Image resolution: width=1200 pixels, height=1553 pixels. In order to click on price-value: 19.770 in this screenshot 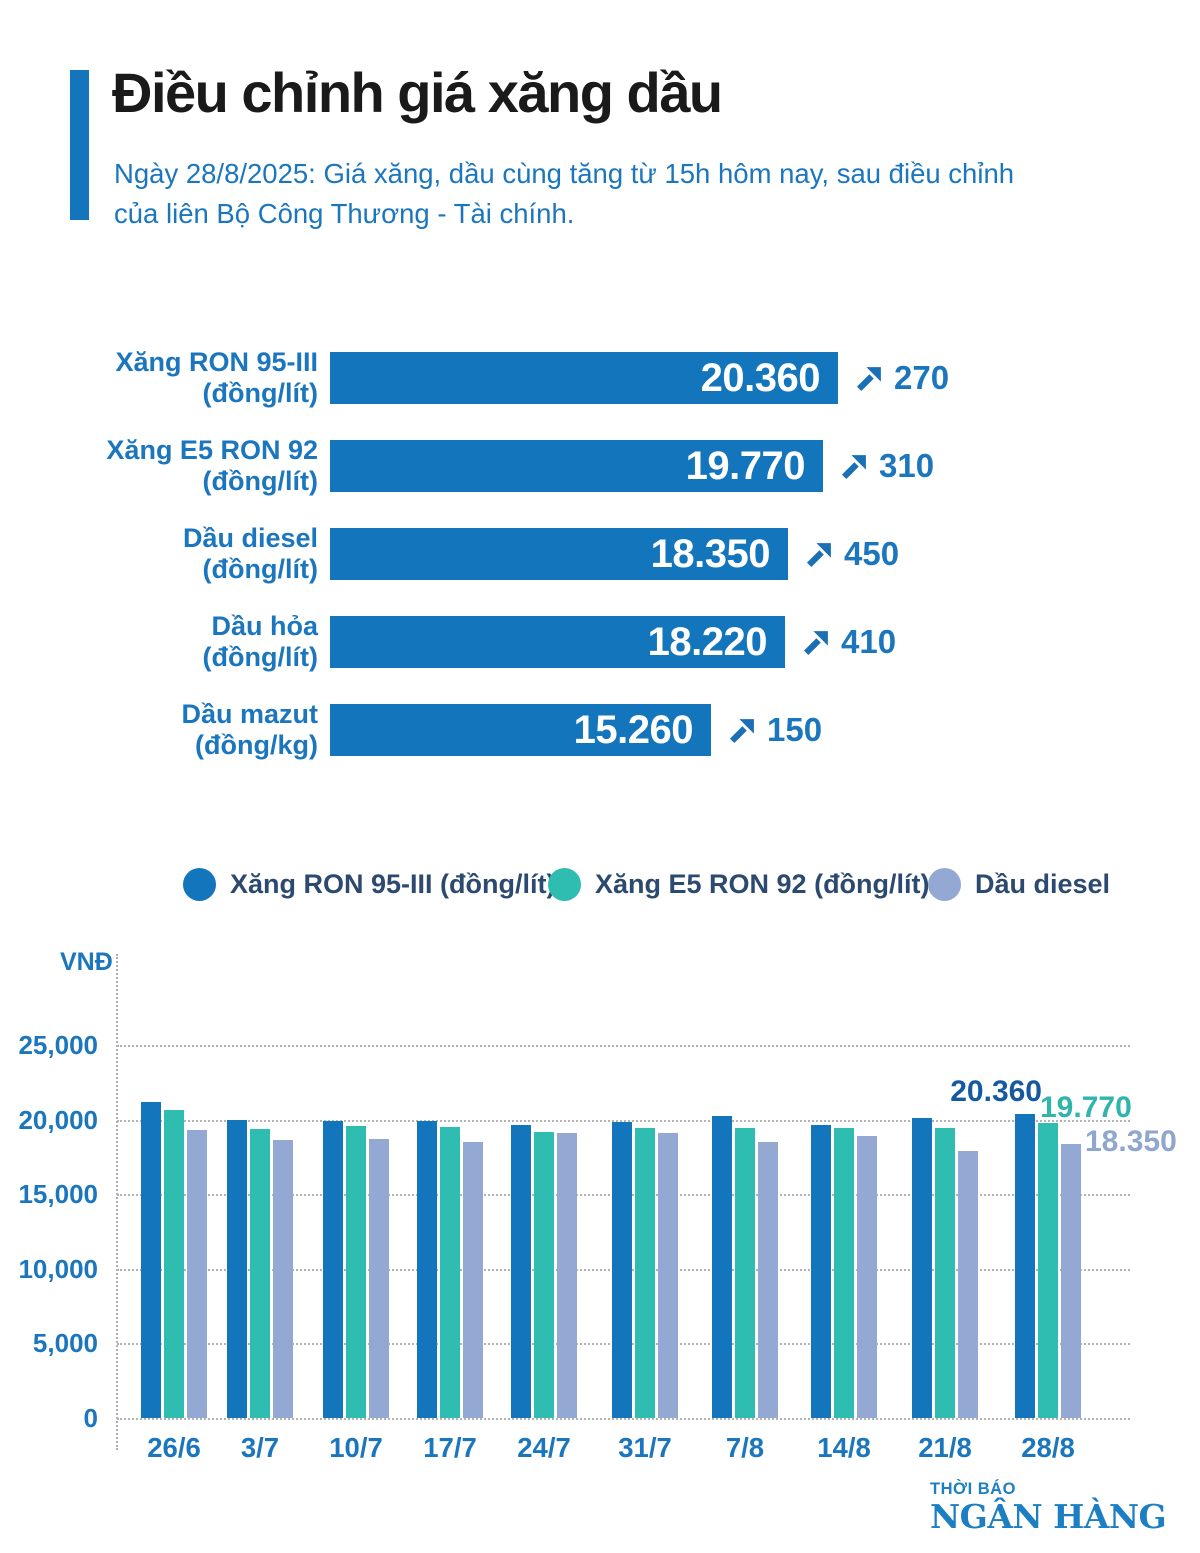, I will do `click(745, 465)`.